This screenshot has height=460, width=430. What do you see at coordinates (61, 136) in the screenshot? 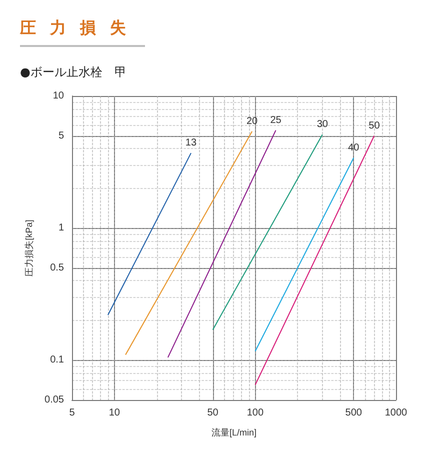
I see `y-tick-label: 5` at bounding box center [61, 136].